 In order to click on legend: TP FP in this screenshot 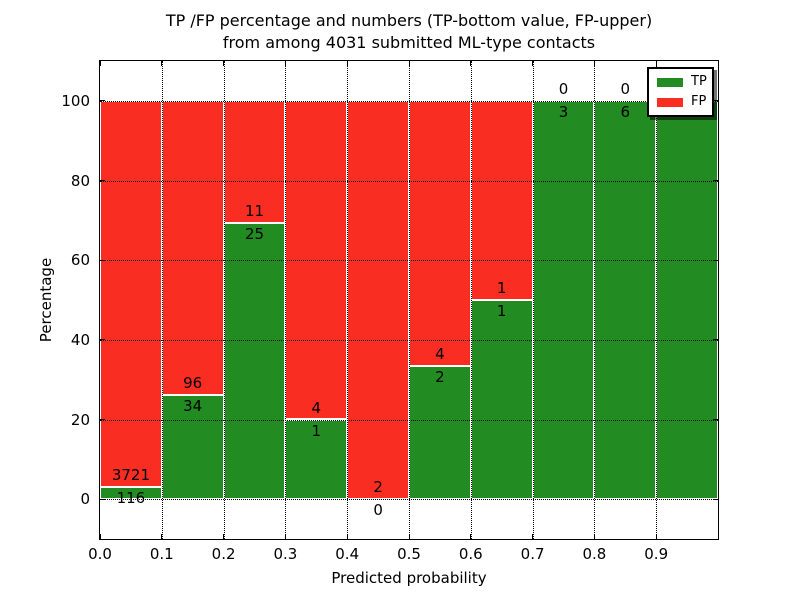, I will do `click(680, 92)`.